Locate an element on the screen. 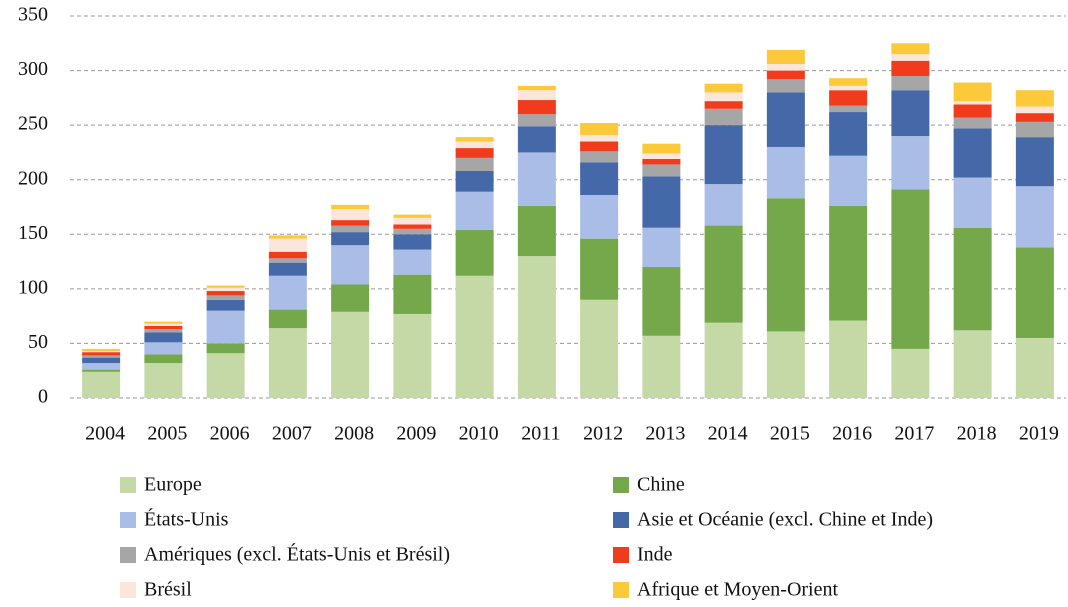 The width and height of the screenshot is (1068, 607). x-tick-label: 2006 is located at coordinates (230, 434).